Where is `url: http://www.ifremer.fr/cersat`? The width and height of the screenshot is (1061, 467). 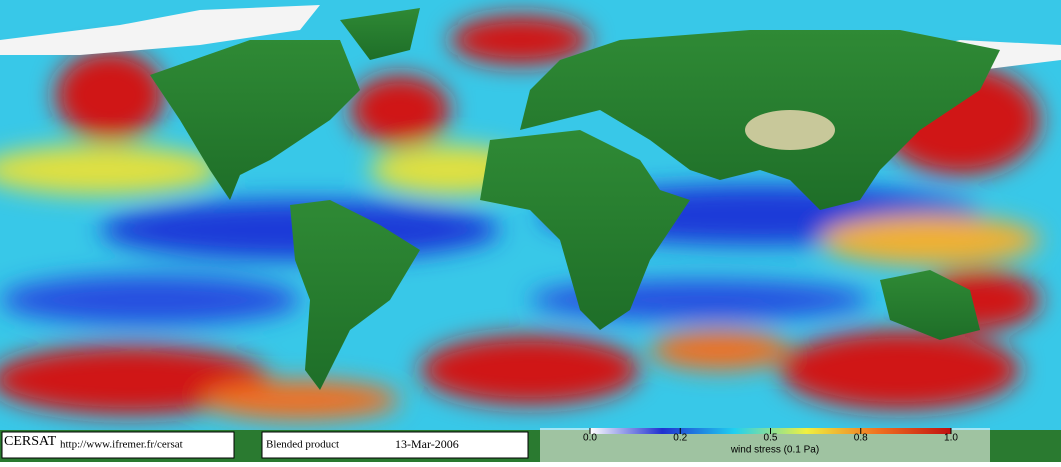
url: http://www.ifremer.fr/cersat is located at coordinates (121, 445).